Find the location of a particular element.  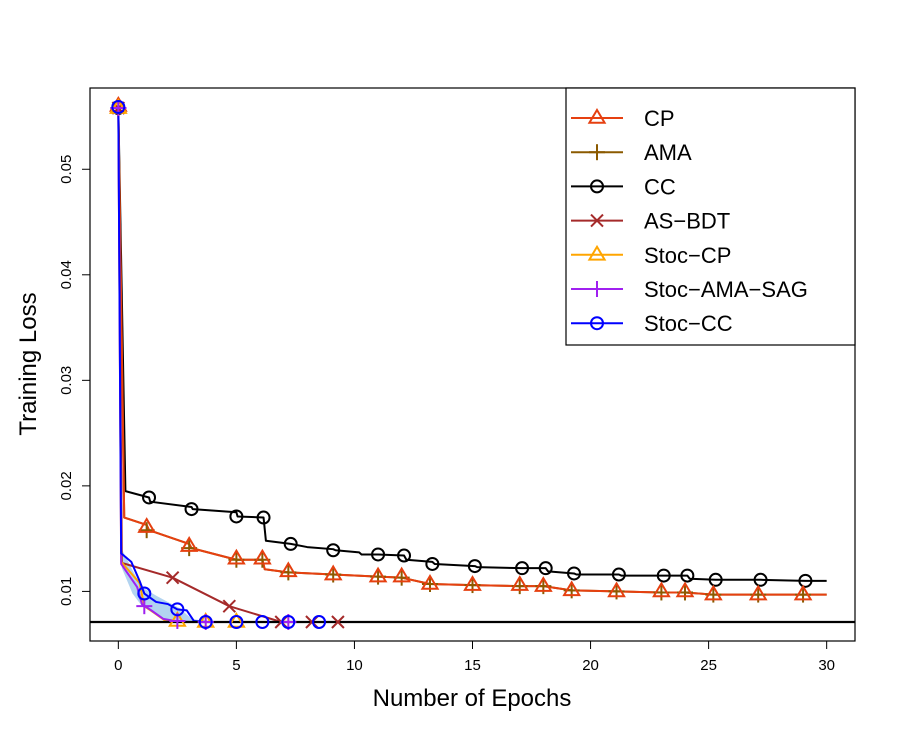

stoc-cp-point is located at coordinates (236, 620).